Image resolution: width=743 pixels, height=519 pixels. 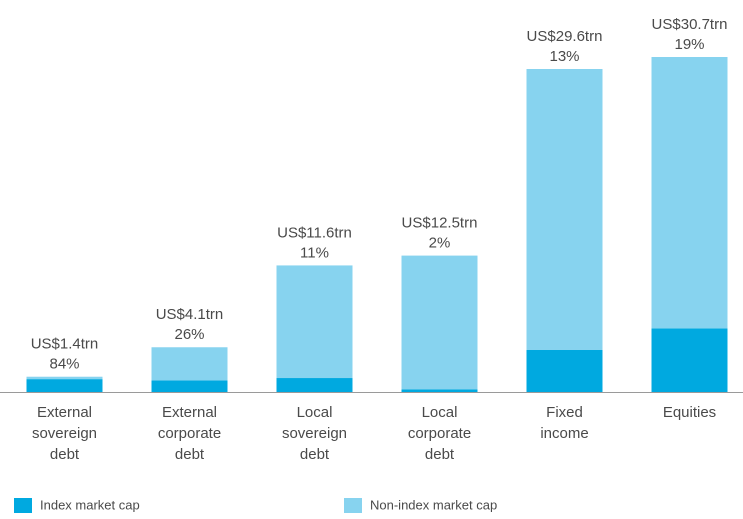 I want to click on data-label: 84%, so click(x=64, y=364).